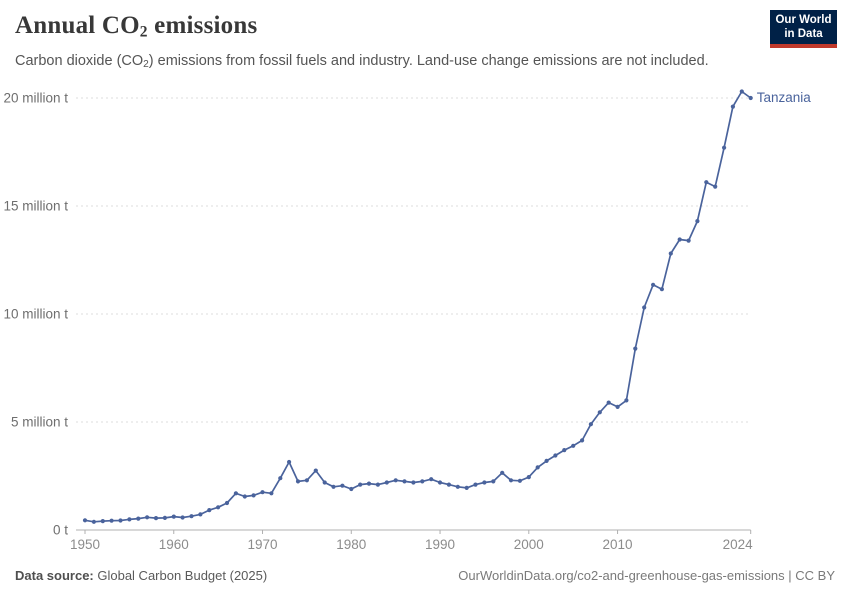 This screenshot has height=600, width=850. Describe the element at coordinates (136, 26) in the screenshot. I see `page-title: Annual CO2 emissions` at that location.